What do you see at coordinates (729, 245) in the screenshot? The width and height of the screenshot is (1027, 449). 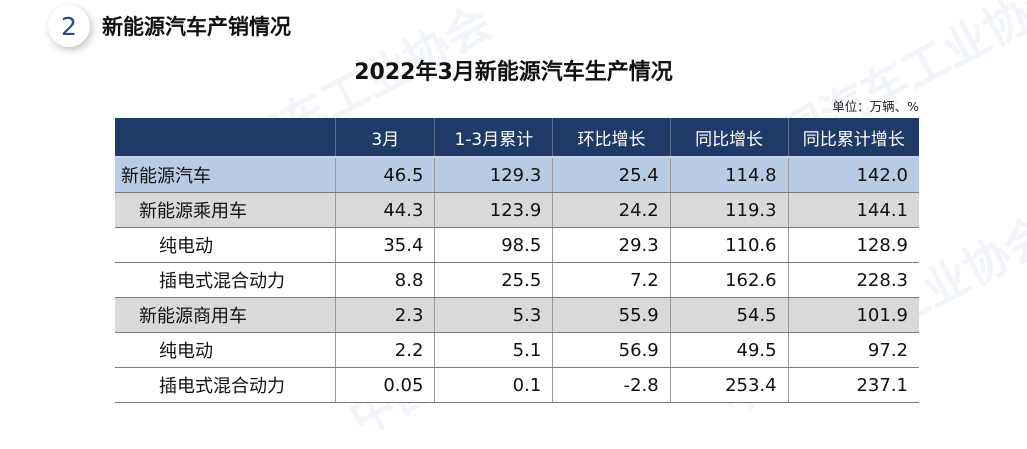 I see `table-cell: 110.6` at bounding box center [729, 245].